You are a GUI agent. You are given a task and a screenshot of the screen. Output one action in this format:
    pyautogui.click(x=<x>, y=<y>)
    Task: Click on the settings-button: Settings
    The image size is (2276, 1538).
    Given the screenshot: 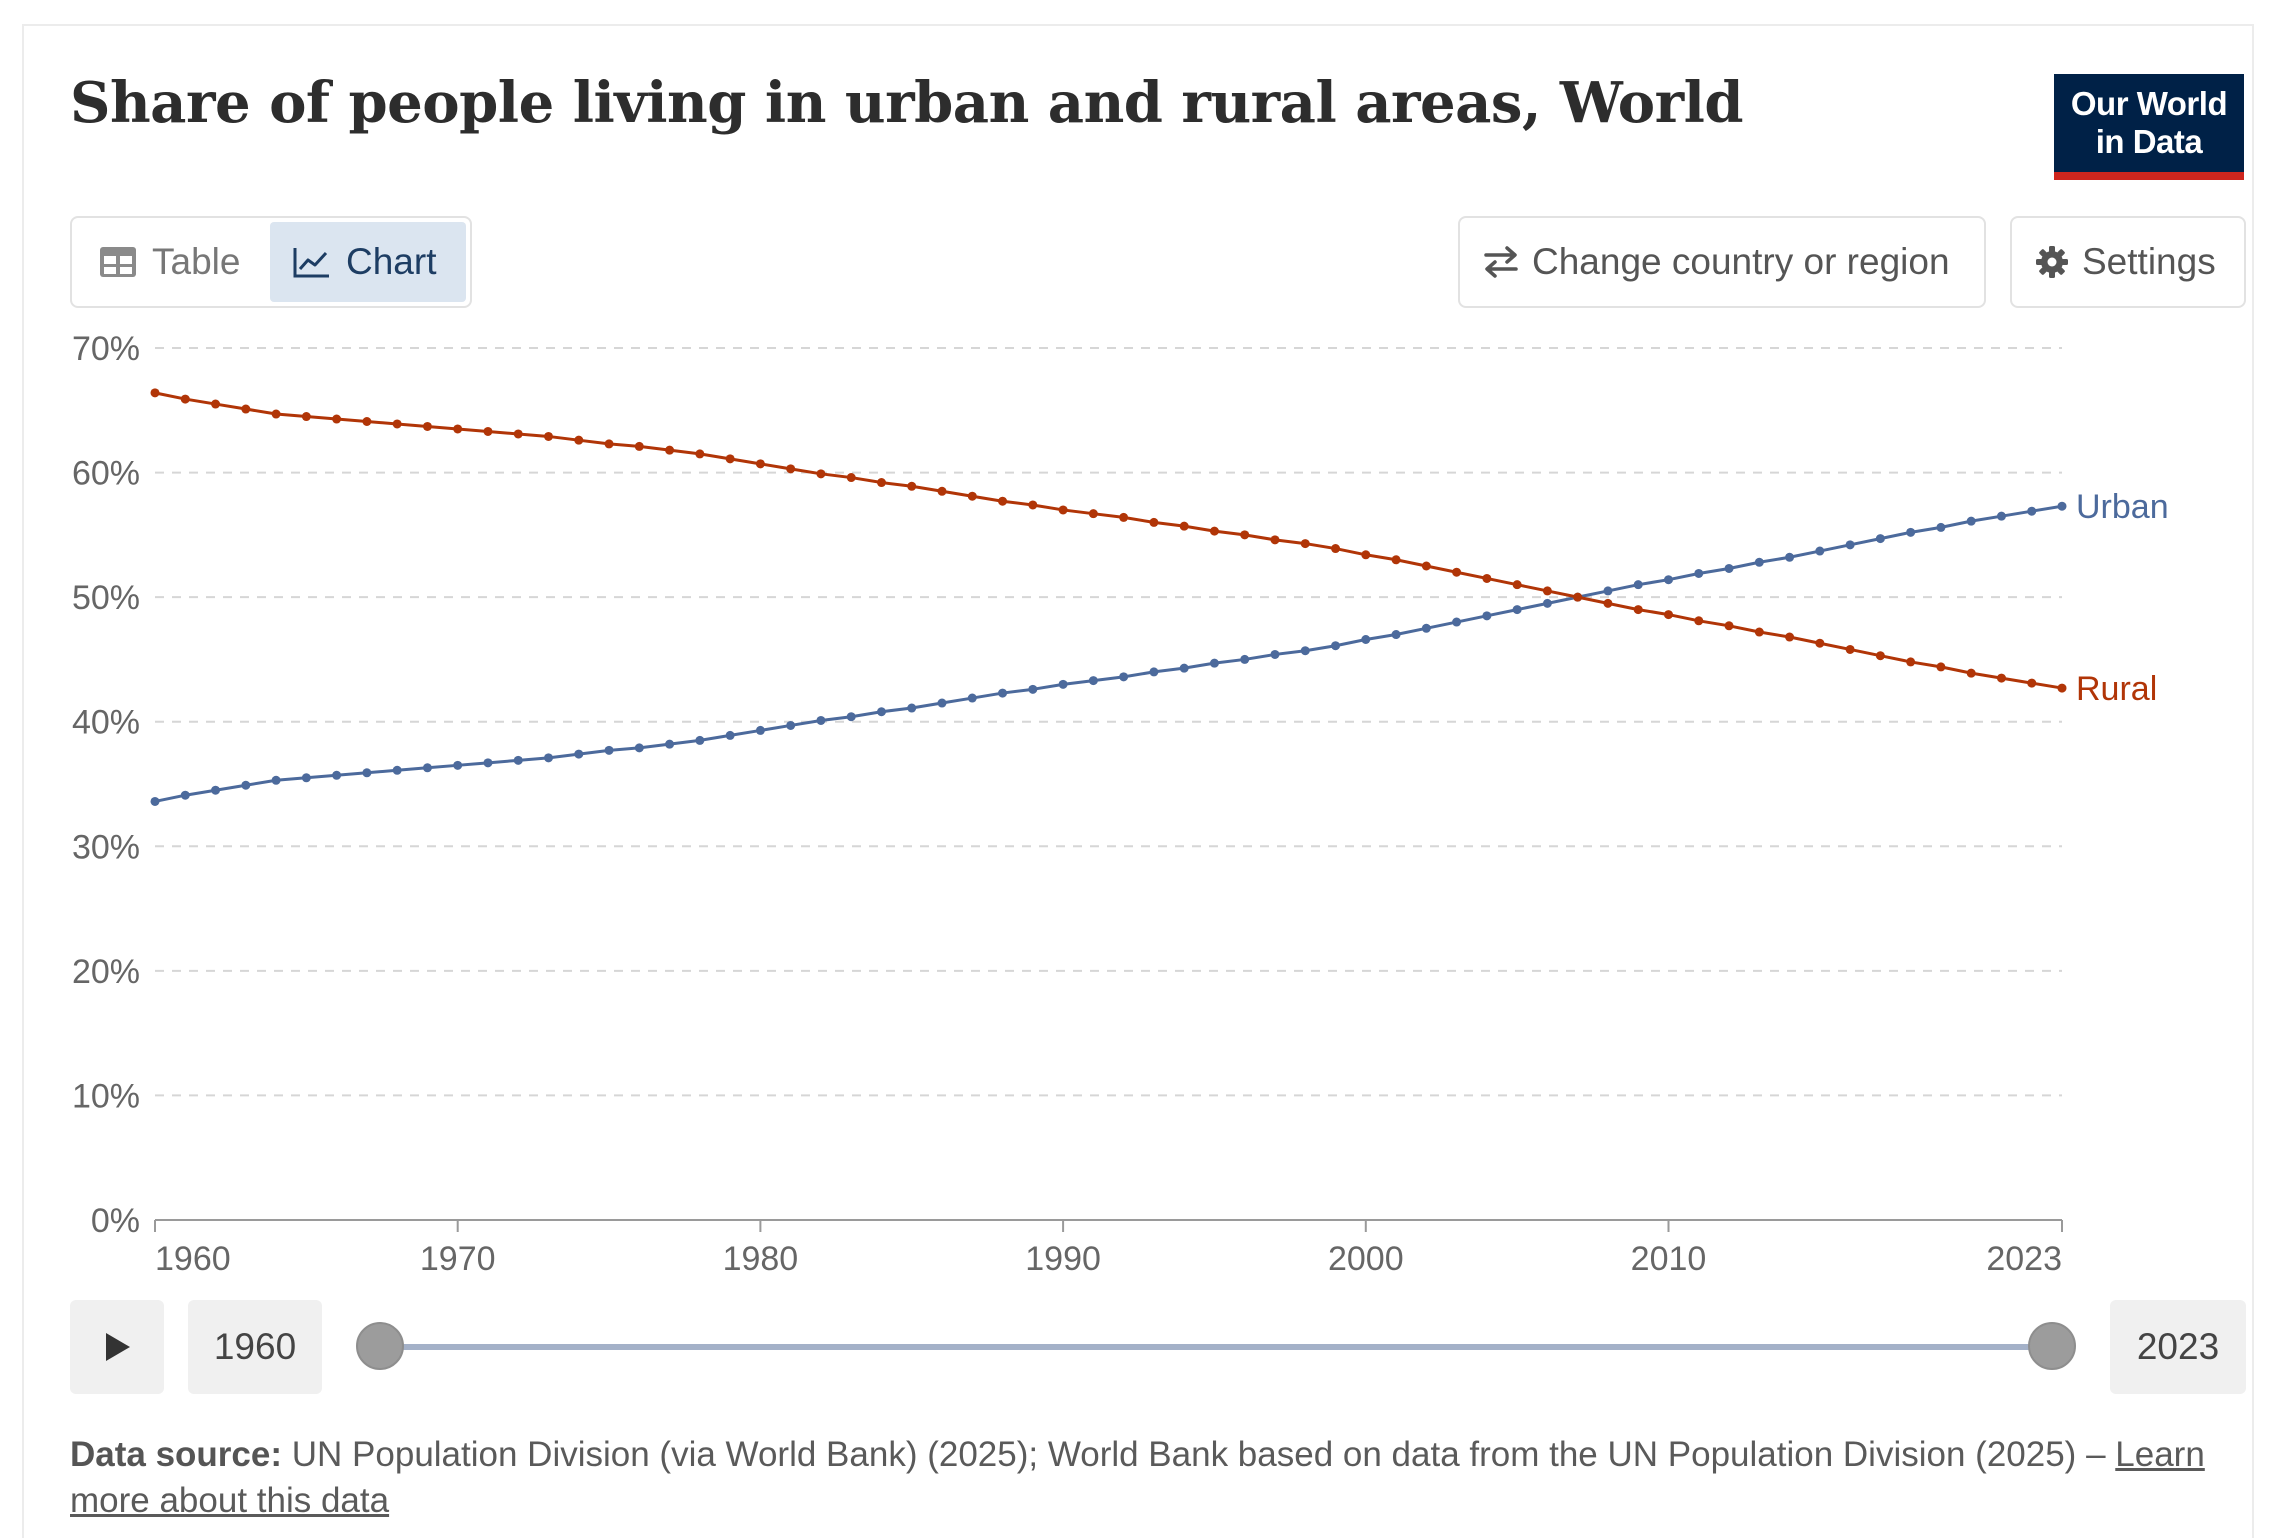 What is the action you would take?
    pyautogui.click(x=2128, y=262)
    